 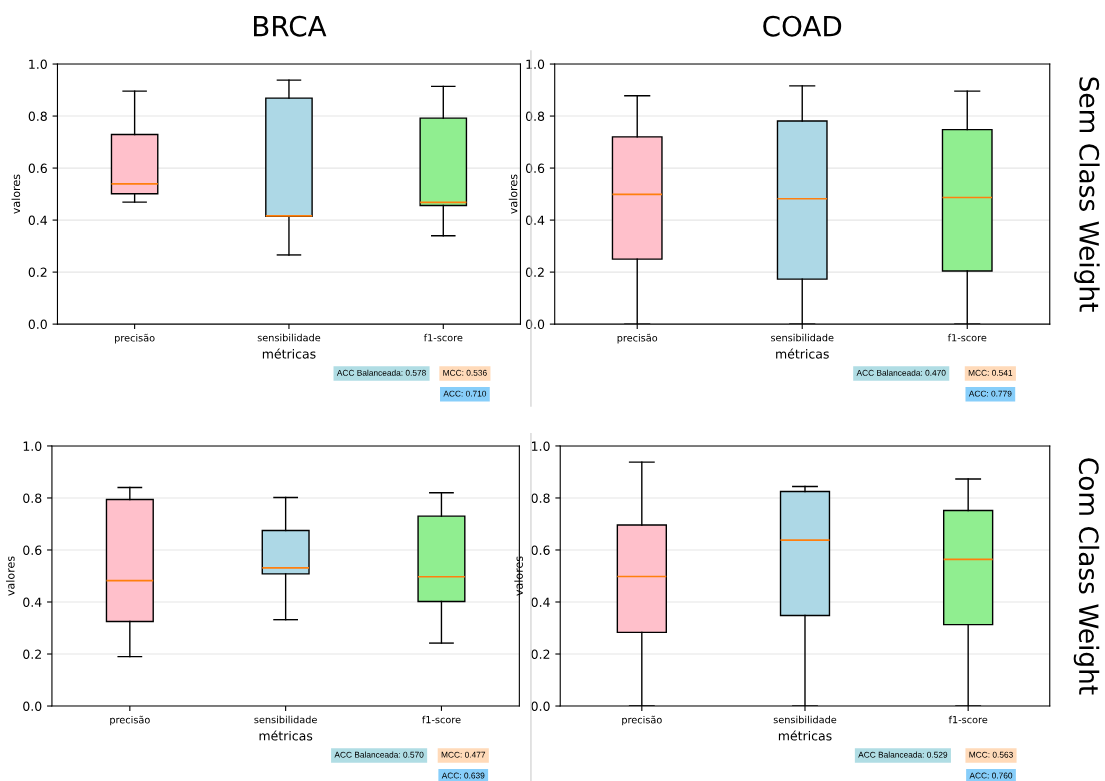 What do you see at coordinates (463, 775) in the screenshot?
I see `text: ACC: 0.639` at bounding box center [463, 775].